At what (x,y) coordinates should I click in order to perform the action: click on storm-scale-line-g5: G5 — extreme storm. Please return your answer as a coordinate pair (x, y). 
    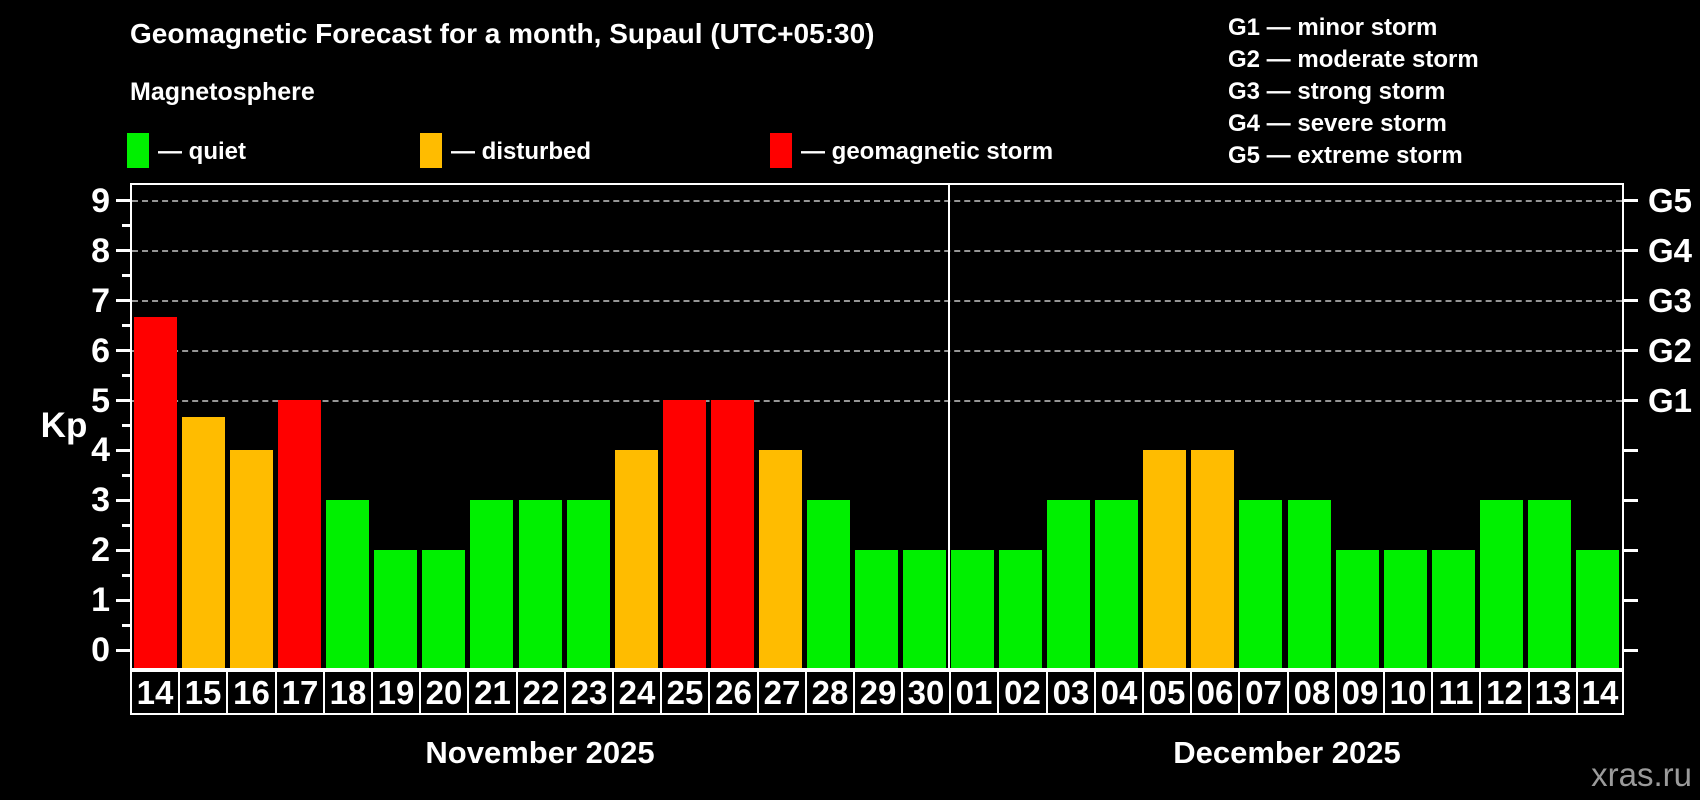
    Looking at the image, I should click on (1345, 155).